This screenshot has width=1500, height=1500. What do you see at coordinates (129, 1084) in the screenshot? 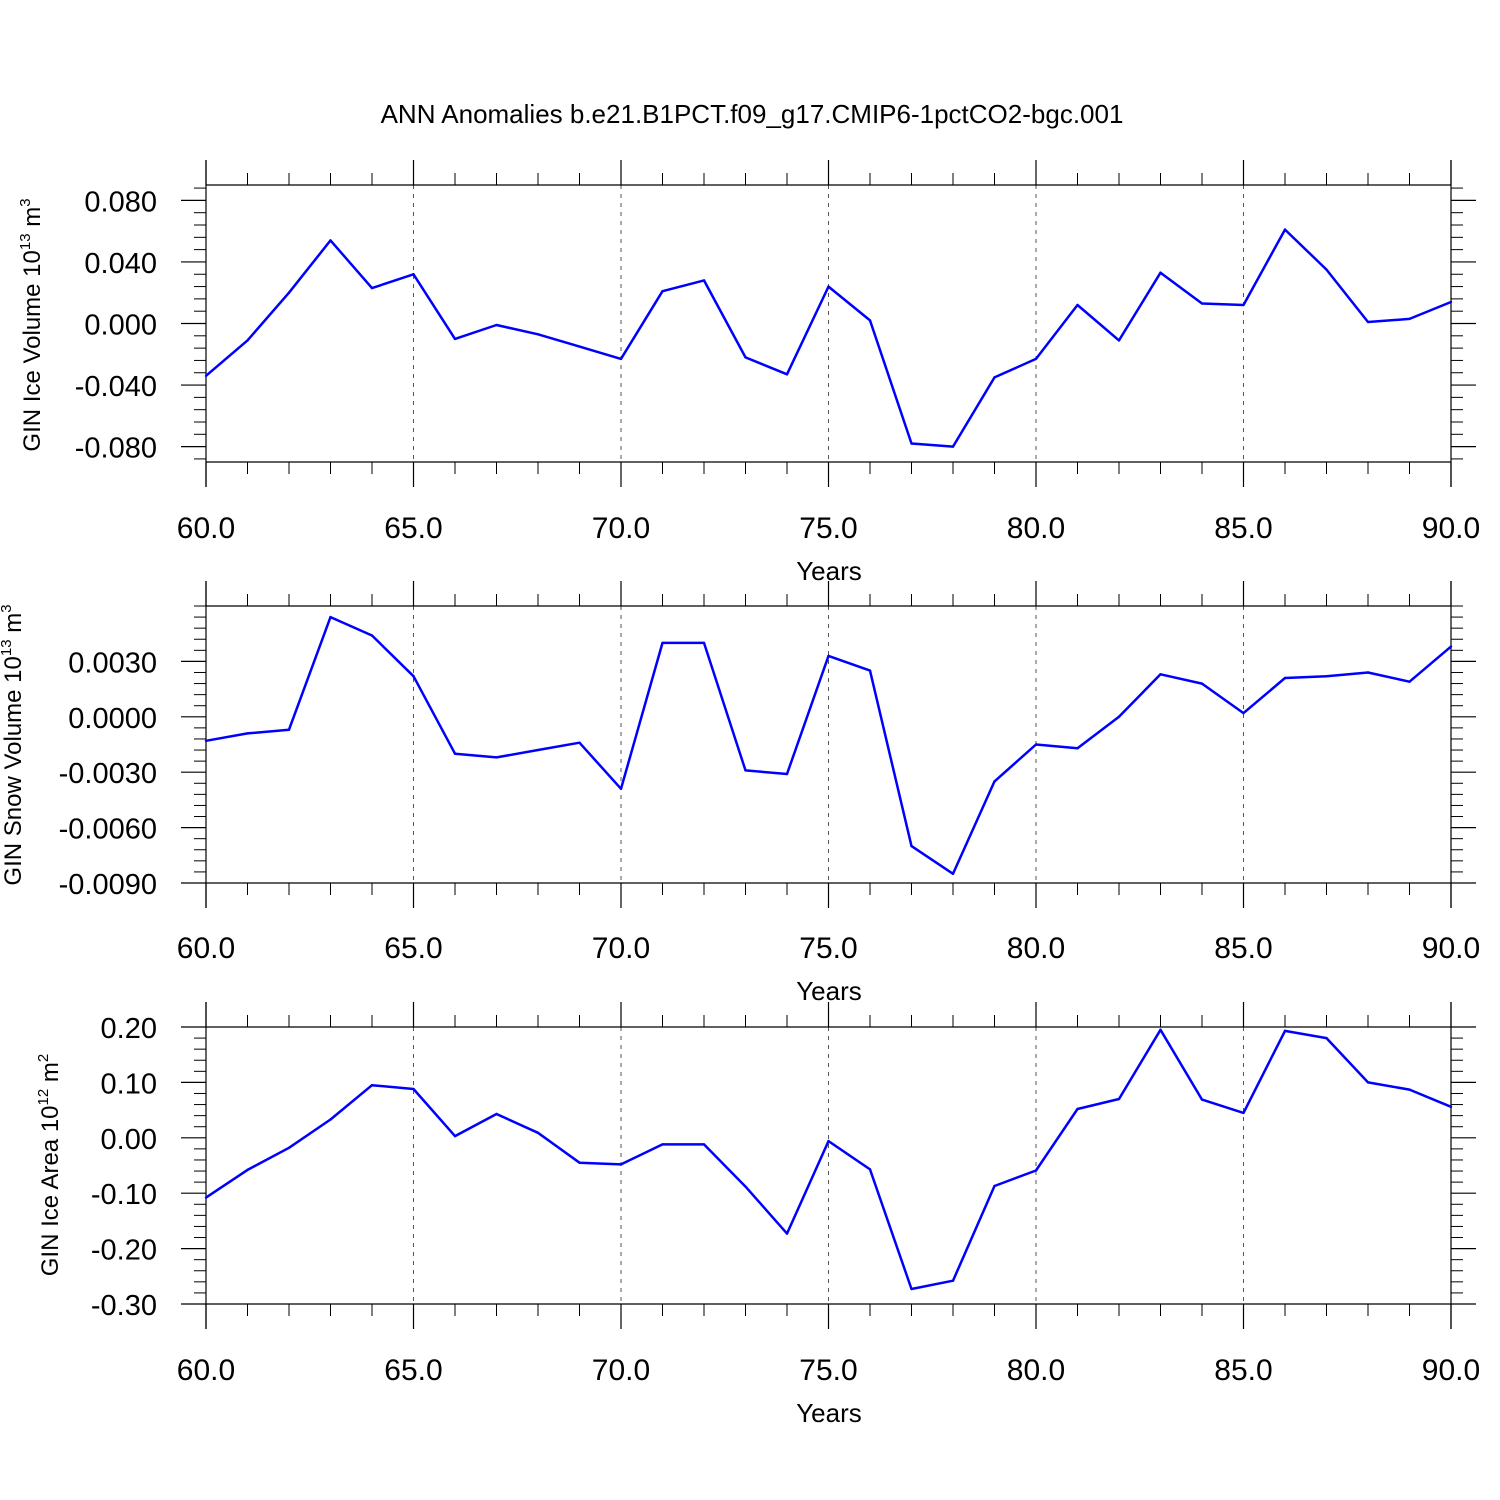
I see `y-tick-label: 0.10` at bounding box center [129, 1084].